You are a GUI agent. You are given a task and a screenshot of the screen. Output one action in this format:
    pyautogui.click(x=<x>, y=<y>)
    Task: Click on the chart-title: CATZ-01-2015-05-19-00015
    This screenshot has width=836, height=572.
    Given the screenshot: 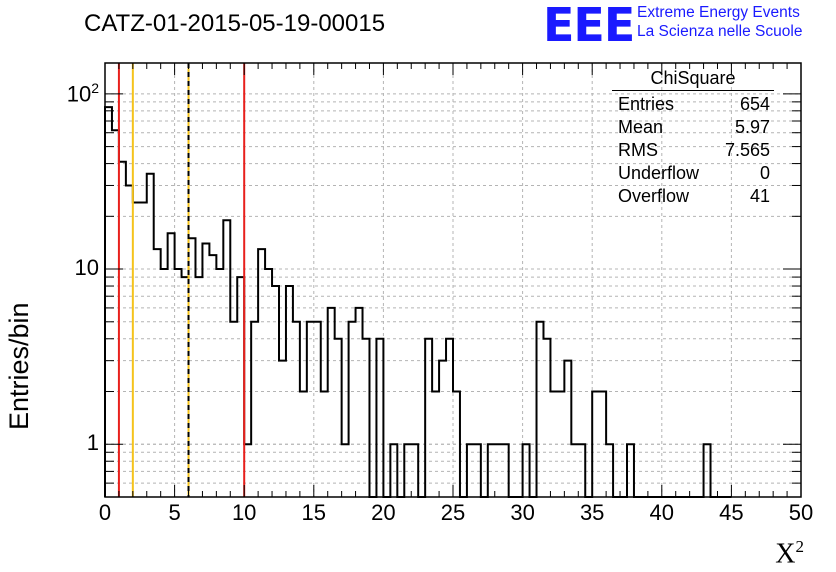 What is the action you would take?
    pyautogui.click(x=235, y=23)
    